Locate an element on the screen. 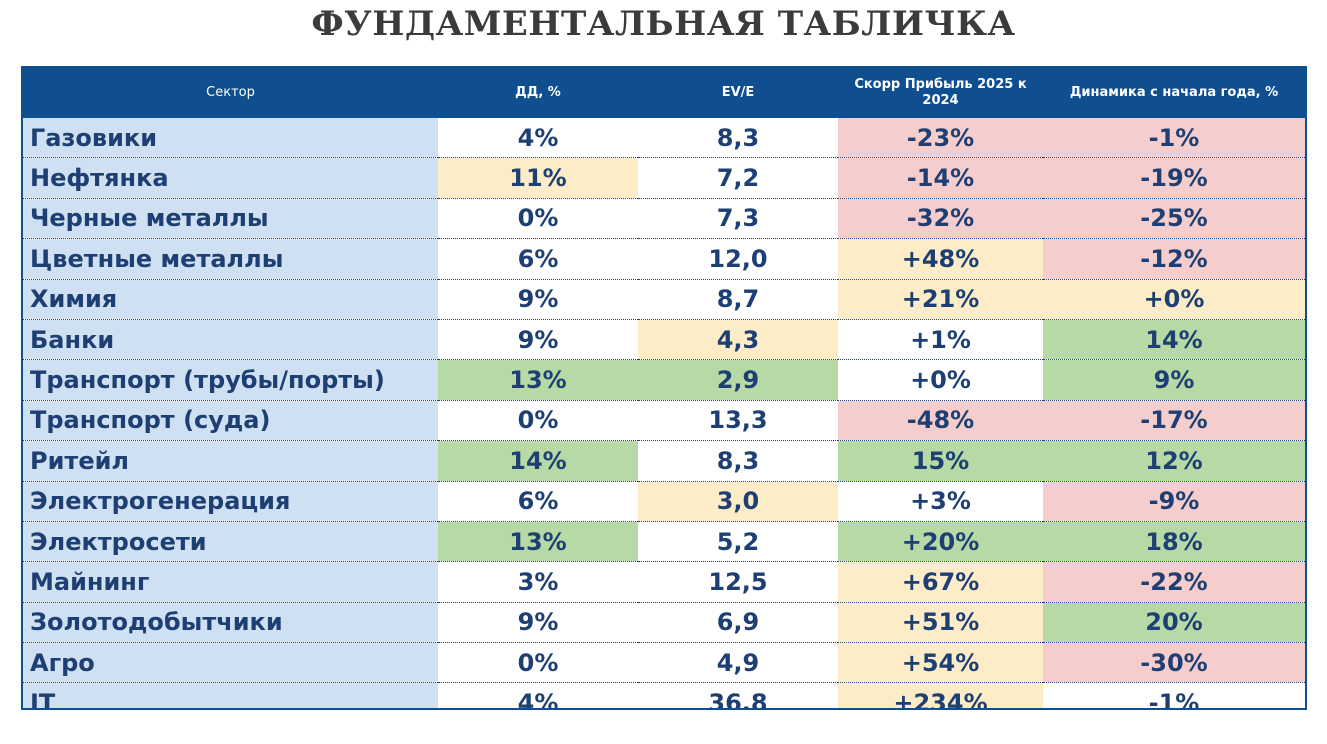  table-row: Газовики 4% 8,3 -23% -1% is located at coordinates (664, 138).